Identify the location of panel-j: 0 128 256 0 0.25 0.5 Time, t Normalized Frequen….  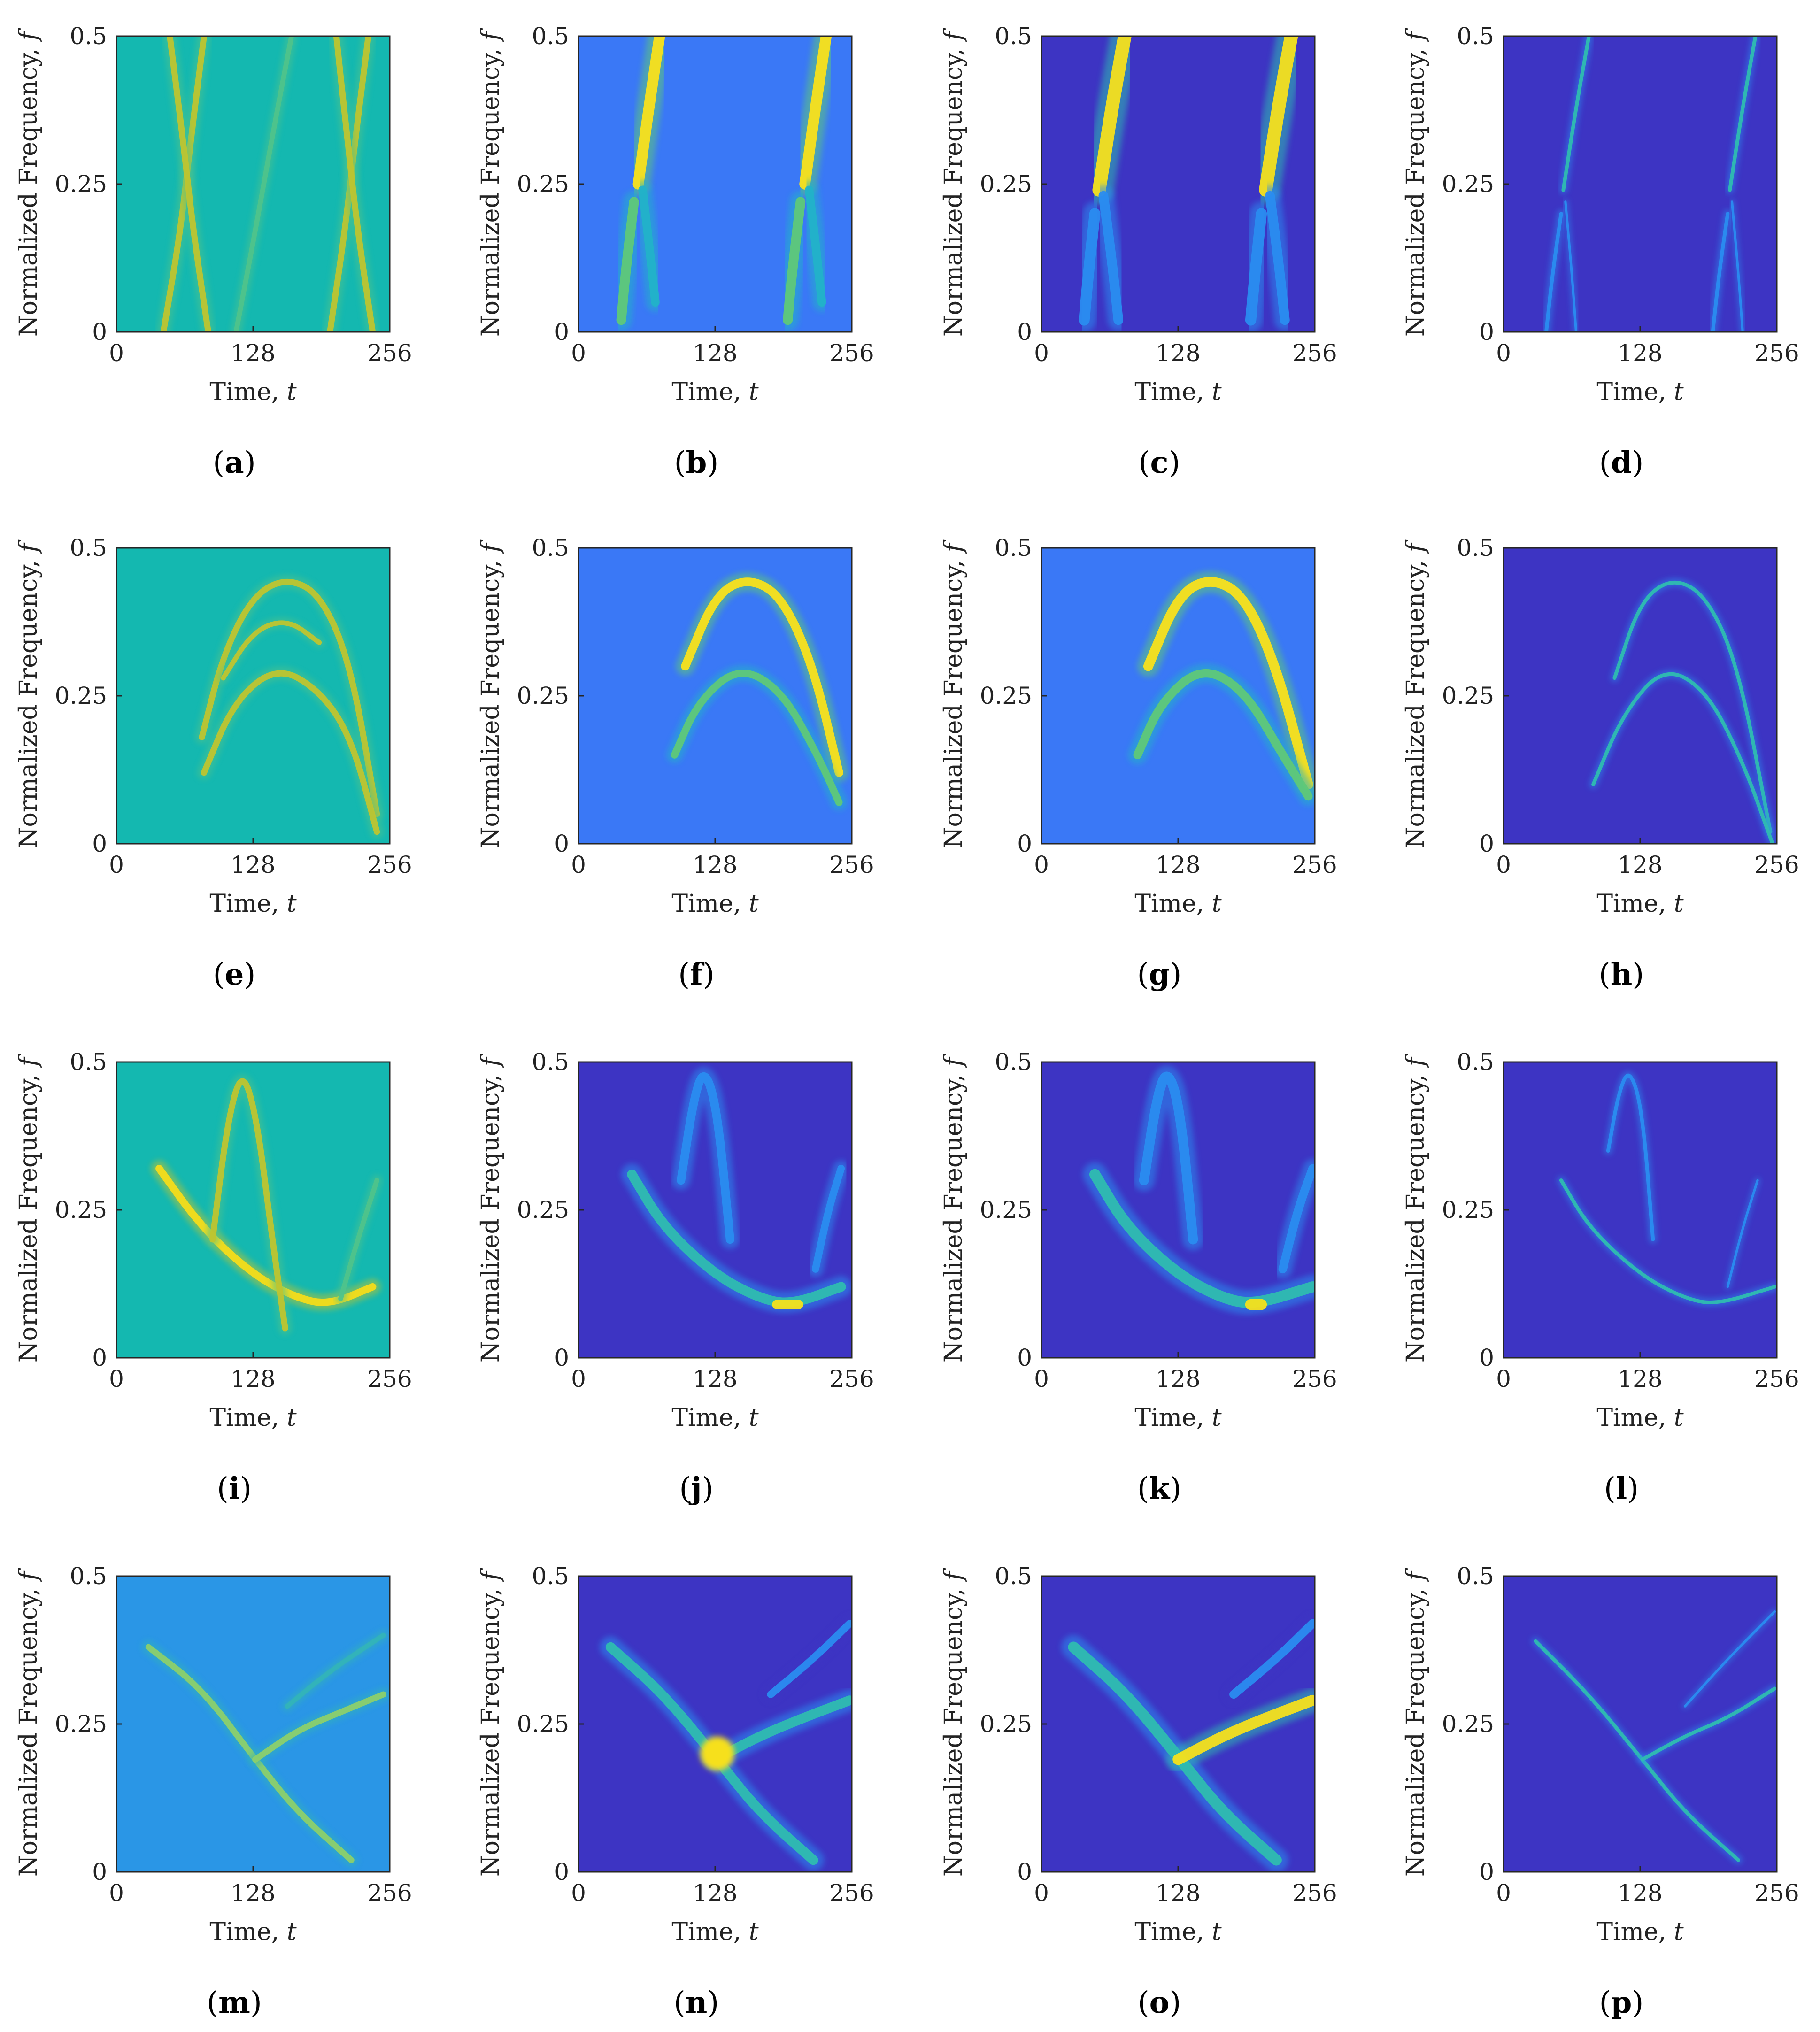
(675, 1277).